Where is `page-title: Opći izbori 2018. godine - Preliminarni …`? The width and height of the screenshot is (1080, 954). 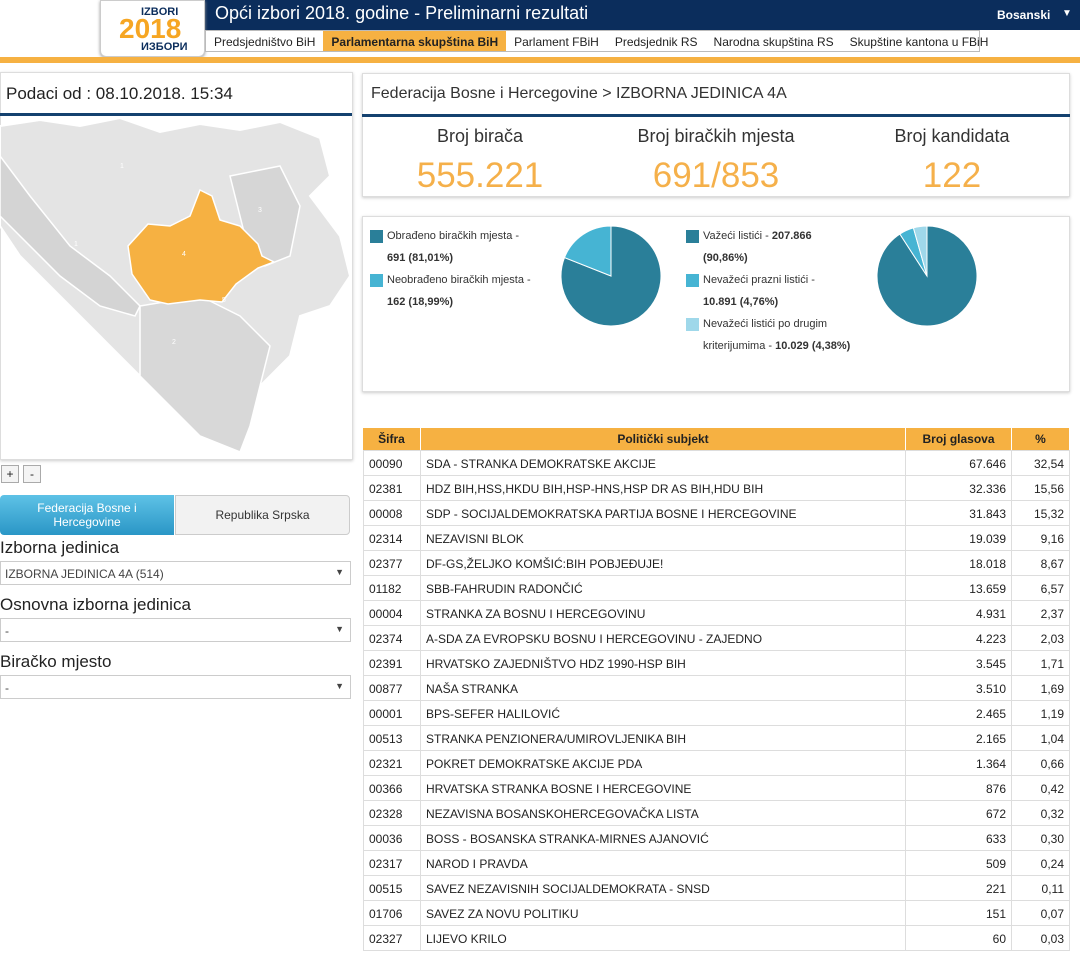 page-title: Opći izbori 2018. godine - Preliminarni … is located at coordinates (402, 13).